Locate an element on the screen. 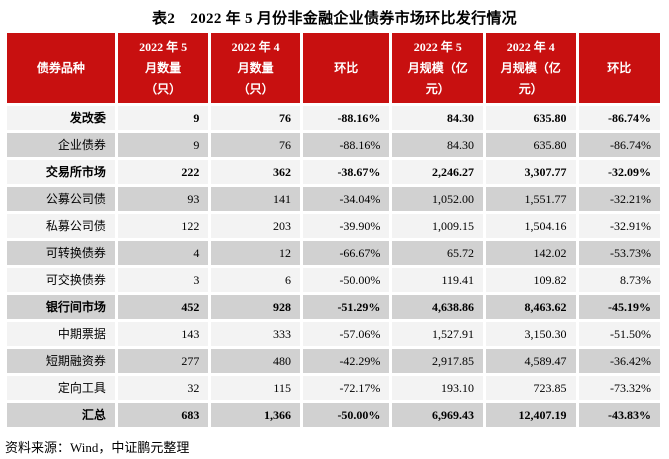  source-note: 资料来源：Wind，中证鹏元整理 is located at coordinates (97, 447).